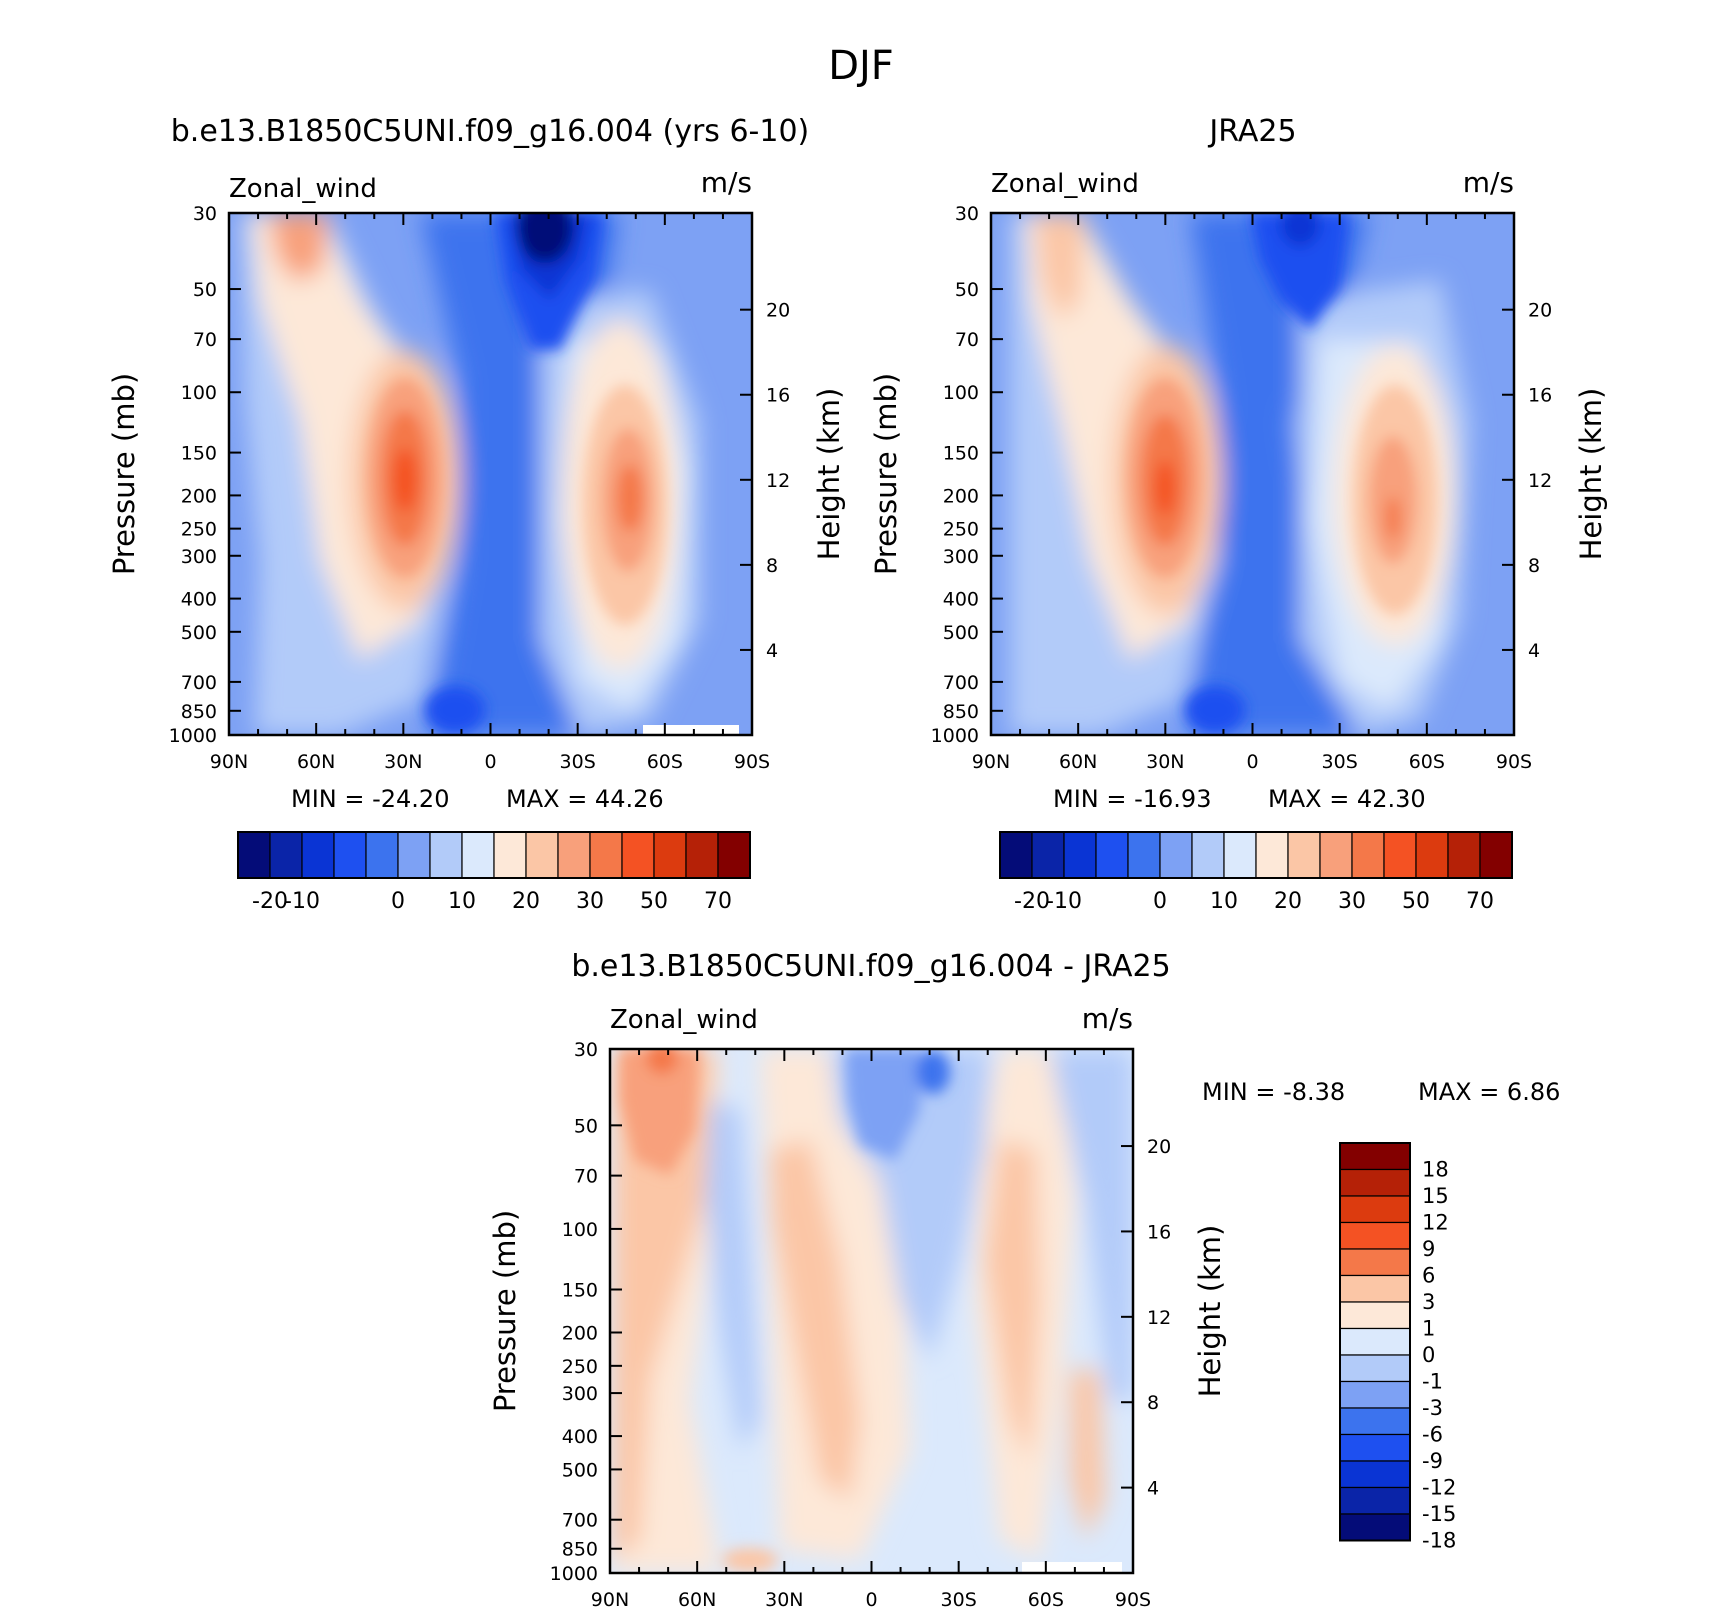 The image size is (1710, 1611). Describe the element at coordinates (490, 131) in the screenshot. I see `panel-title: b.e13.B1850C5UNI.f09_g16.004 (yrs 6-10)` at that location.